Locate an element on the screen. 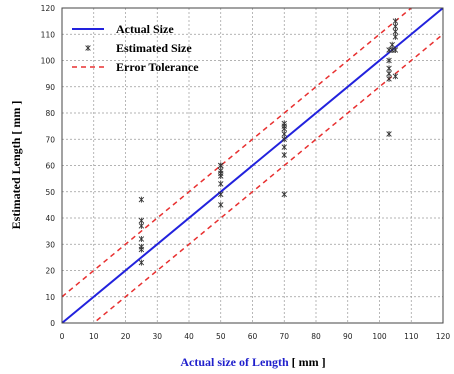  x-tick-label: 70 is located at coordinates (284, 336).